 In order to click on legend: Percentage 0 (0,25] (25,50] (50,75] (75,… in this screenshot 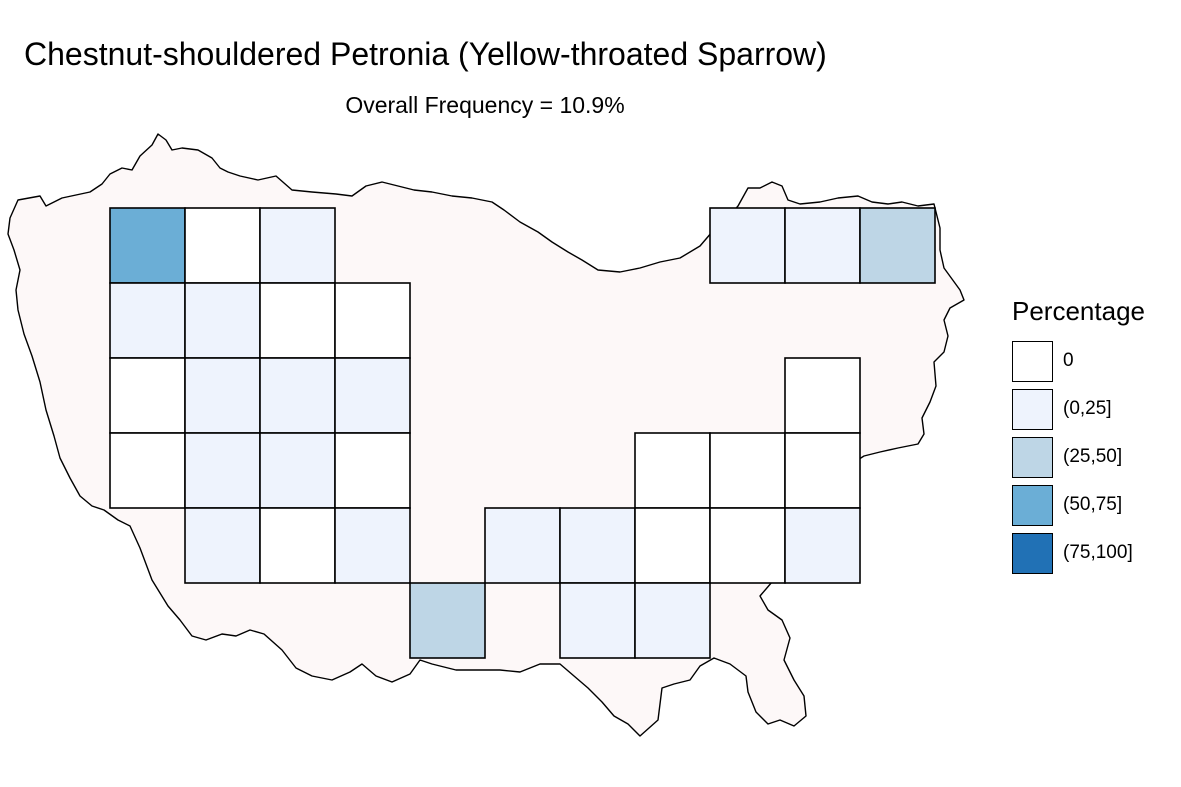, I will do `click(1078, 436)`.